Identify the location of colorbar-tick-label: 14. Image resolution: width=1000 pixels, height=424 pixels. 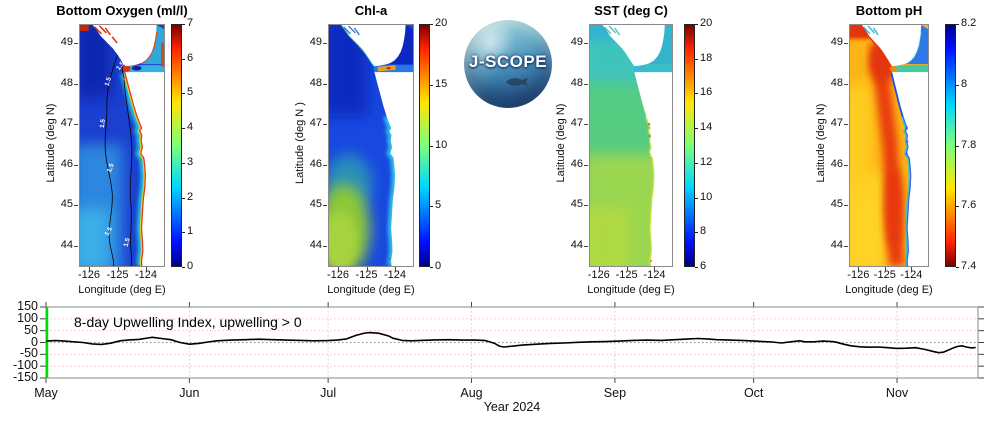
(706, 127).